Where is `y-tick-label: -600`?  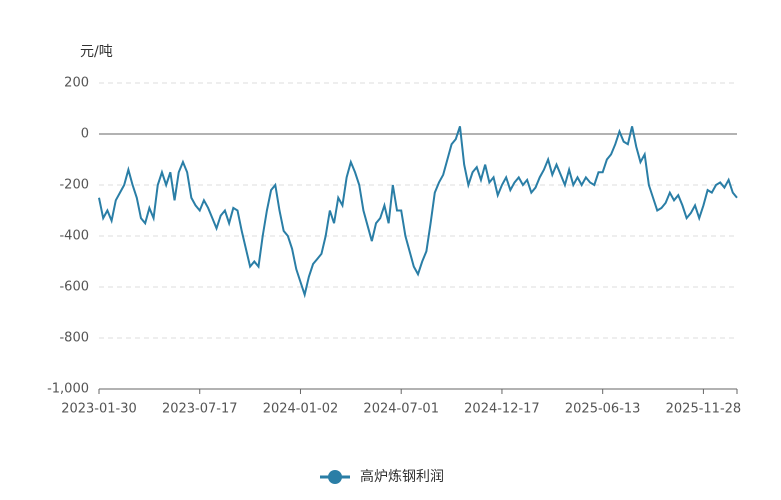
y-tick-label: -600 is located at coordinates (74, 287).